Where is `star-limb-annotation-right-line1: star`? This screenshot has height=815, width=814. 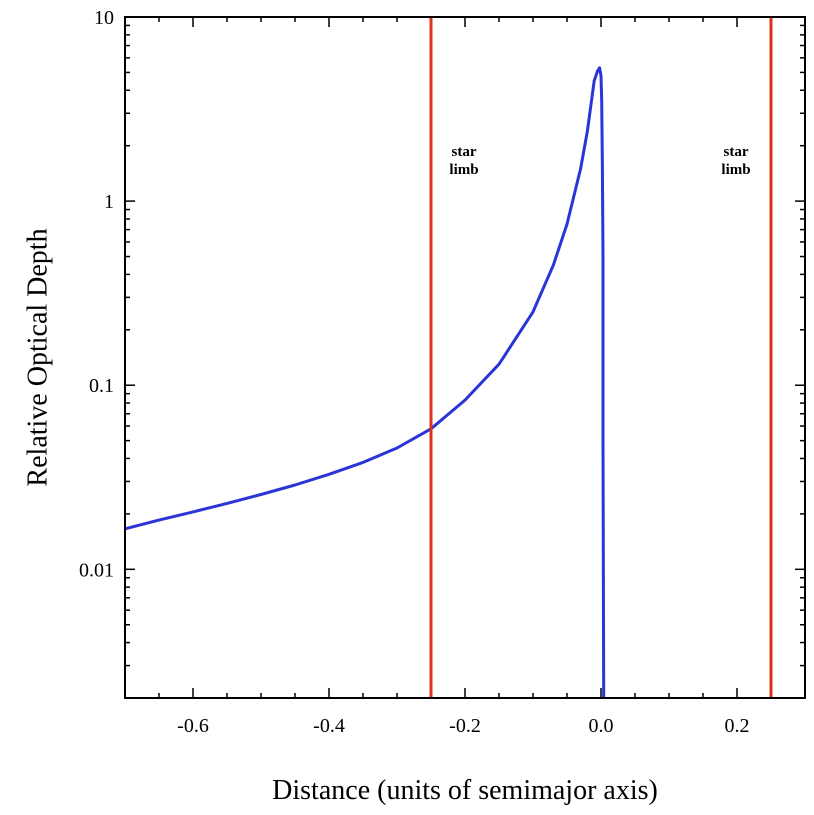
star-limb-annotation-right-line1: star is located at coordinates (736, 152).